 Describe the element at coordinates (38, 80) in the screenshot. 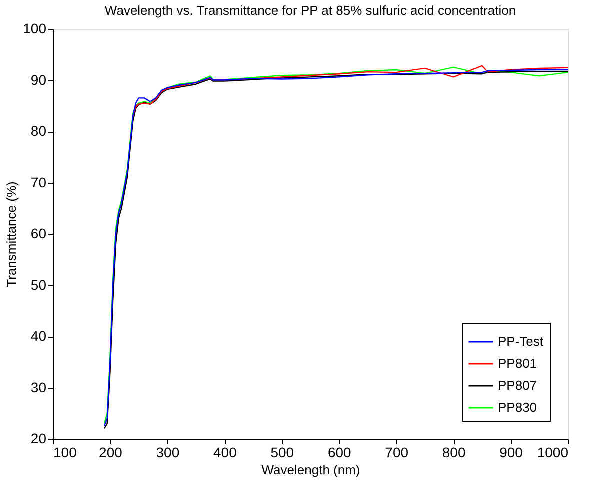

I see `y-tick-label: 90` at that location.